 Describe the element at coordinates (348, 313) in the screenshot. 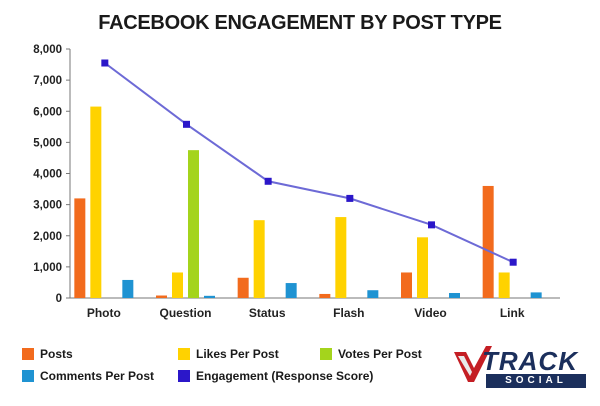

I see `x-tick-label-flash: Flash` at that location.